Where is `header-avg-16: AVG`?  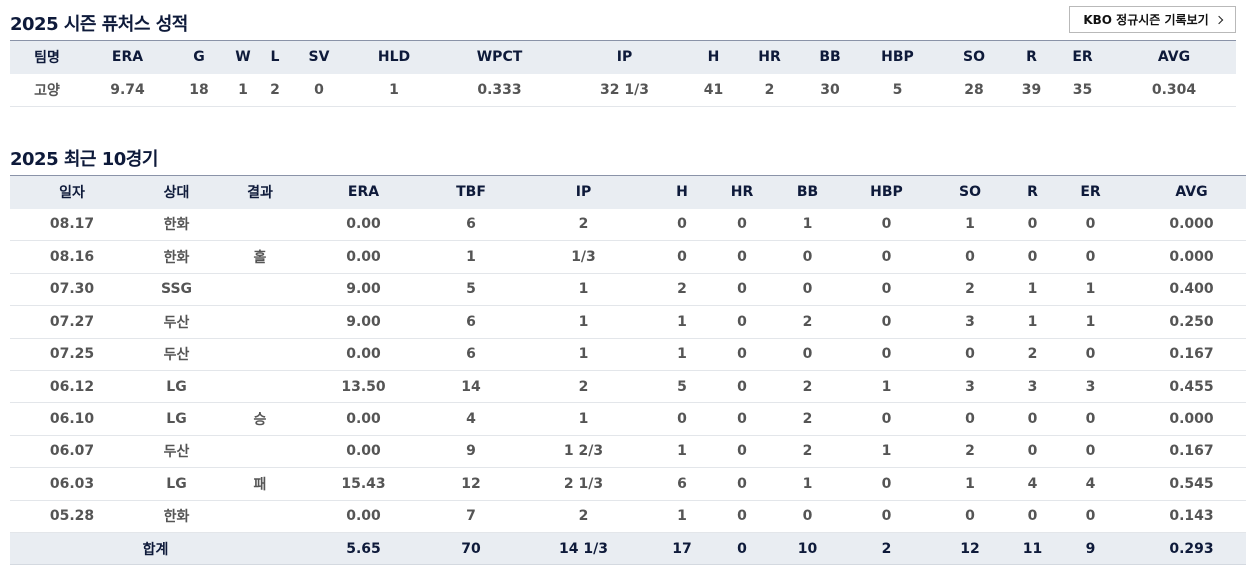
header-avg-16: AVG is located at coordinates (1174, 57).